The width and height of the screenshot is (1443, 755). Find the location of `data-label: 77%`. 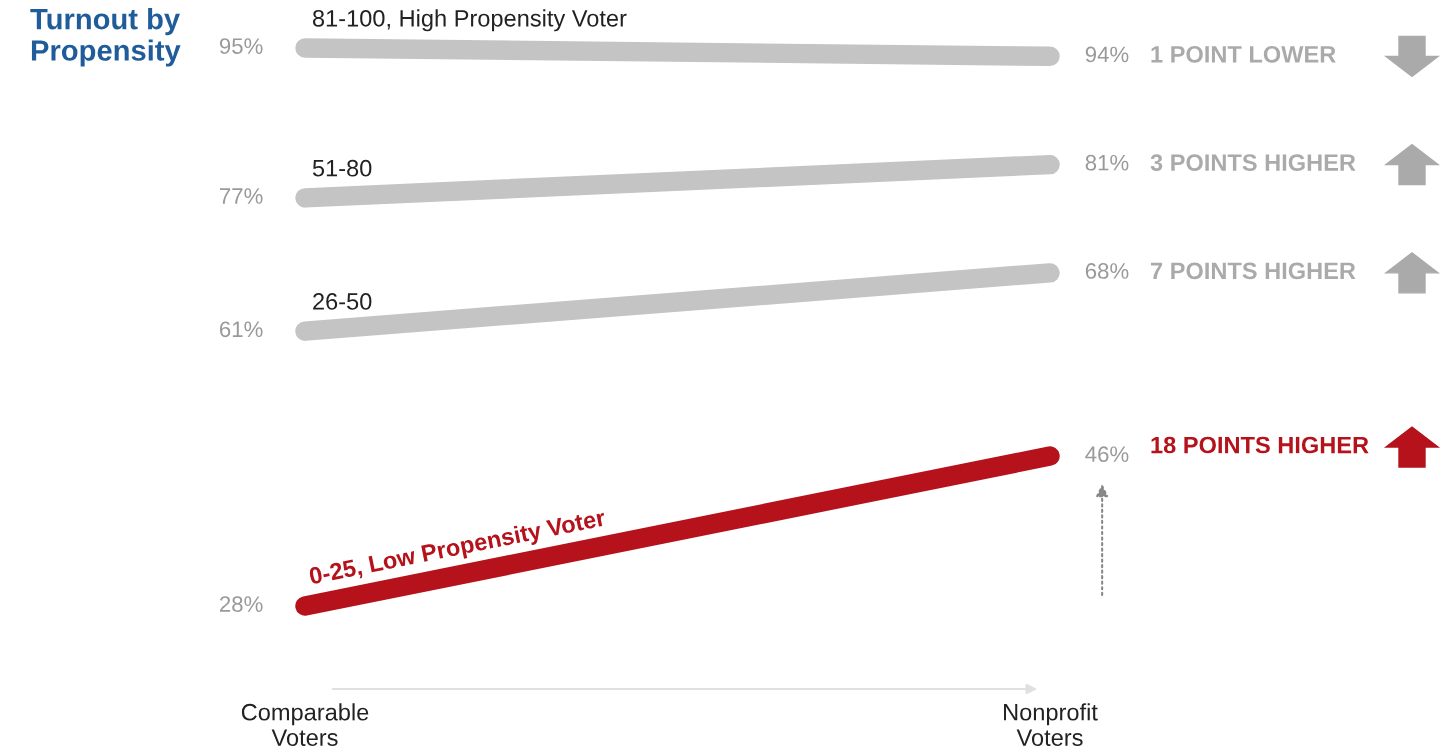

data-label: 77% is located at coordinates (241, 196).